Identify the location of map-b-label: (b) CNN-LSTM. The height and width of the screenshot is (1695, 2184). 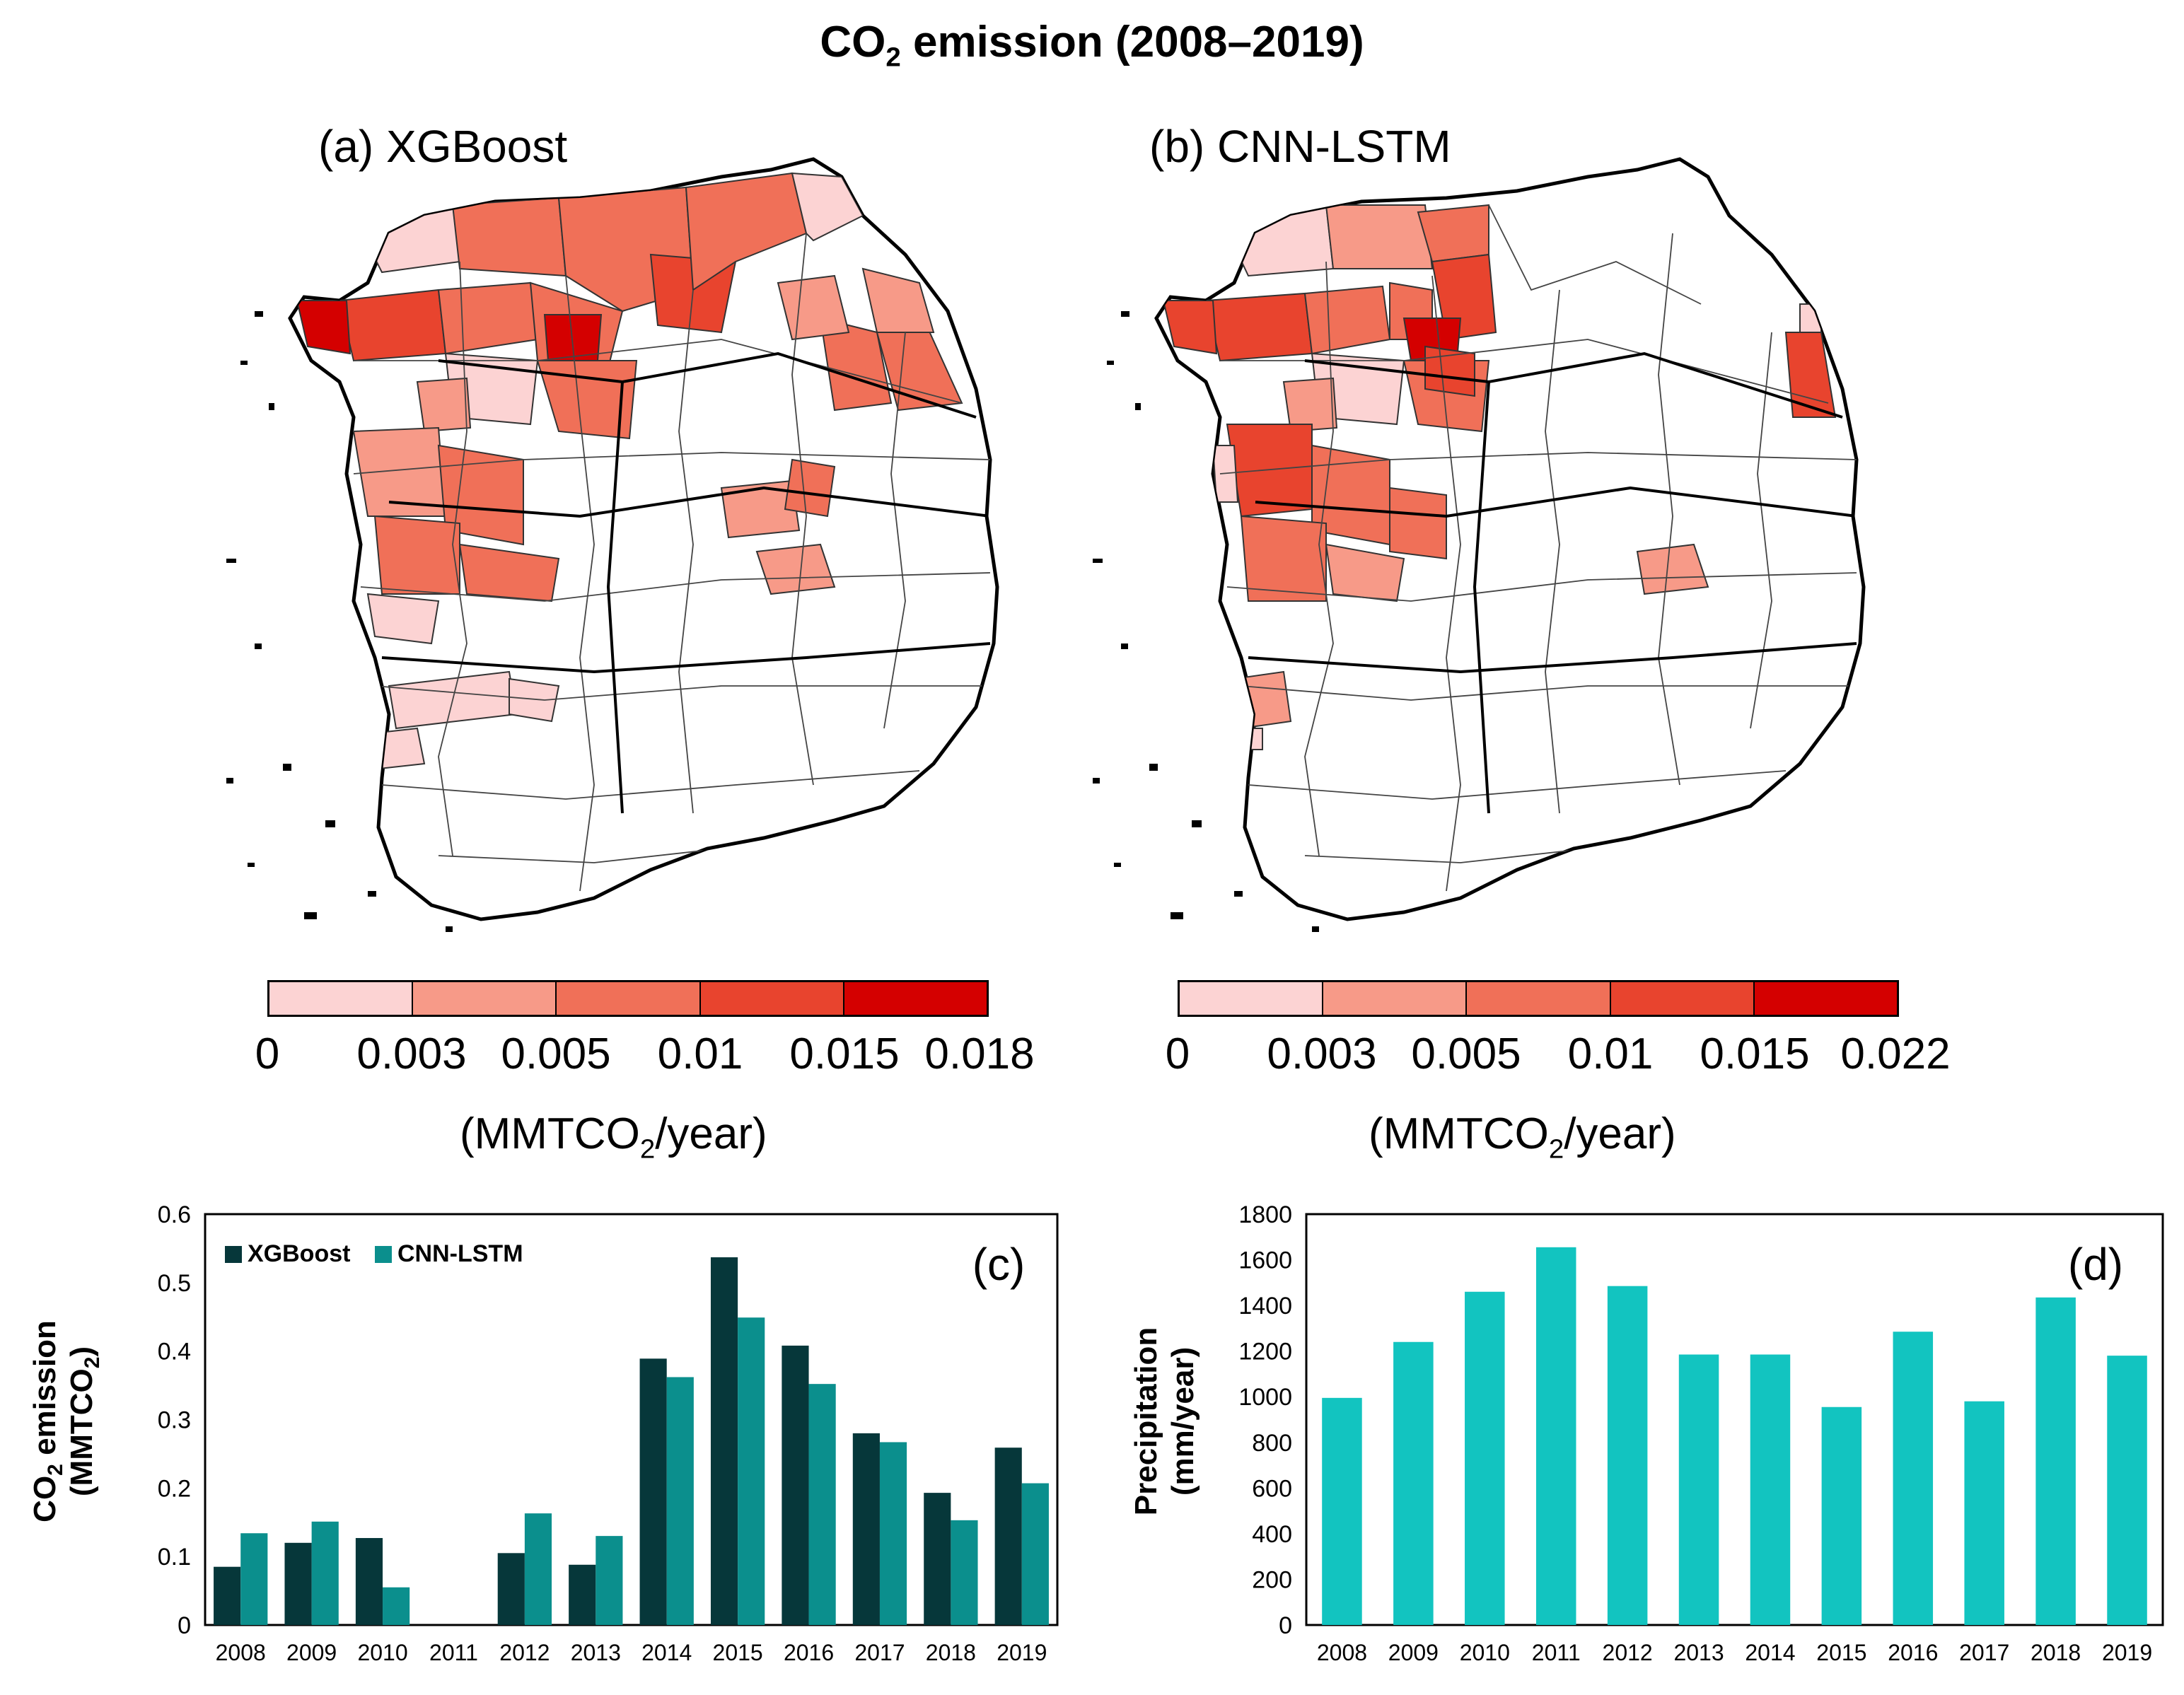
(1300, 146).